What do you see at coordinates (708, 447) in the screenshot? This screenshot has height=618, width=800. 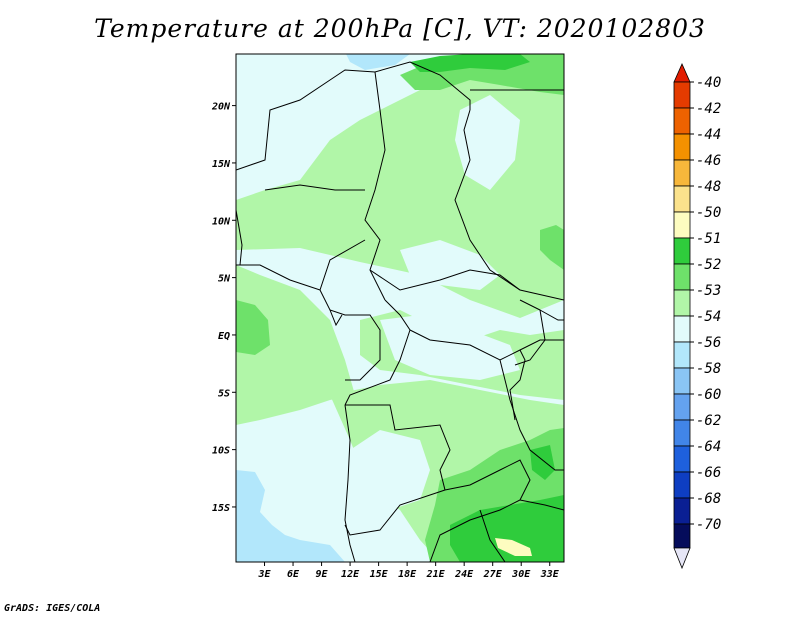 I see `colorbar-label: -64` at bounding box center [708, 447].